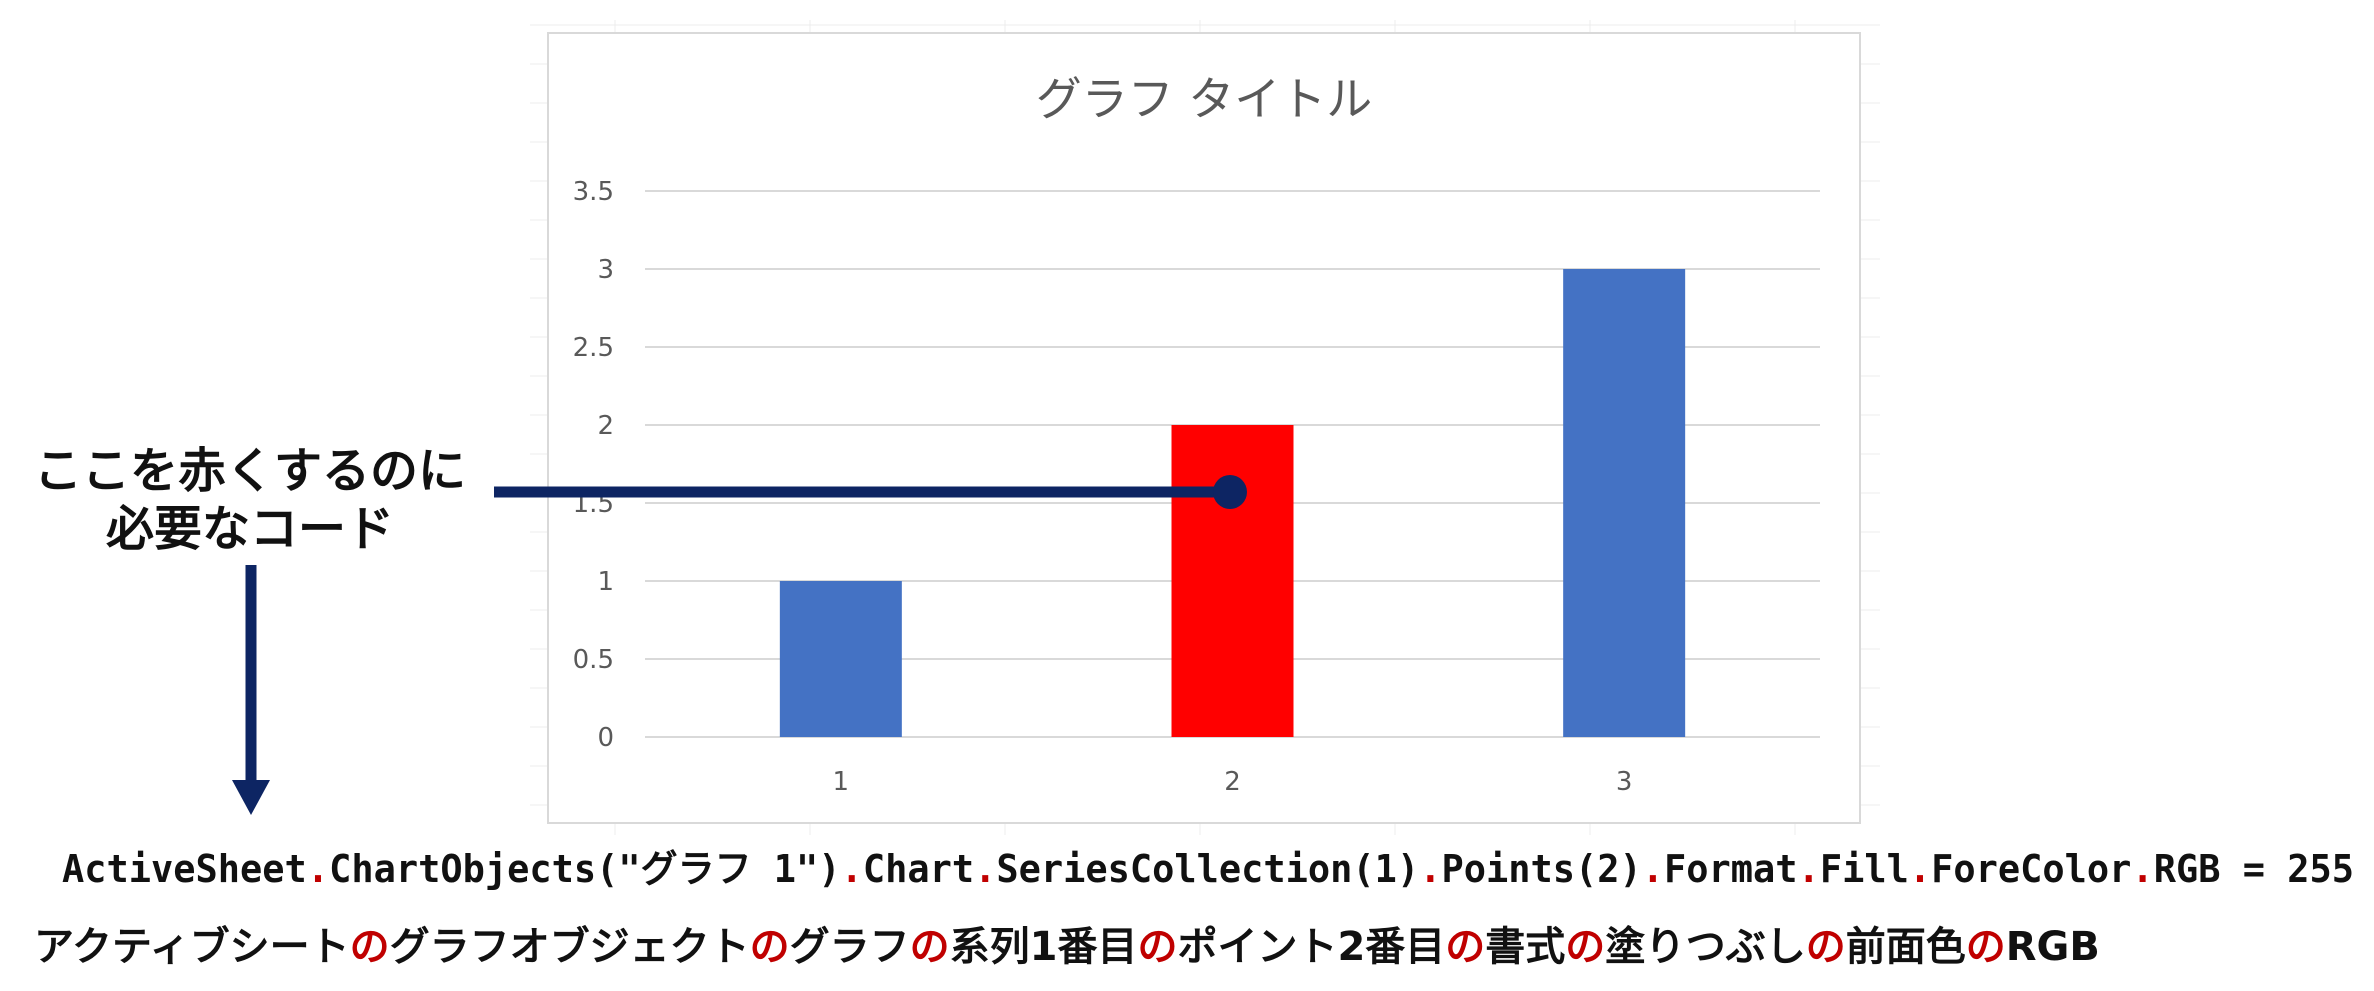  Describe the element at coordinates (1705, 947) in the screenshot. I see `text-segment: 塗りつぶし` at that location.